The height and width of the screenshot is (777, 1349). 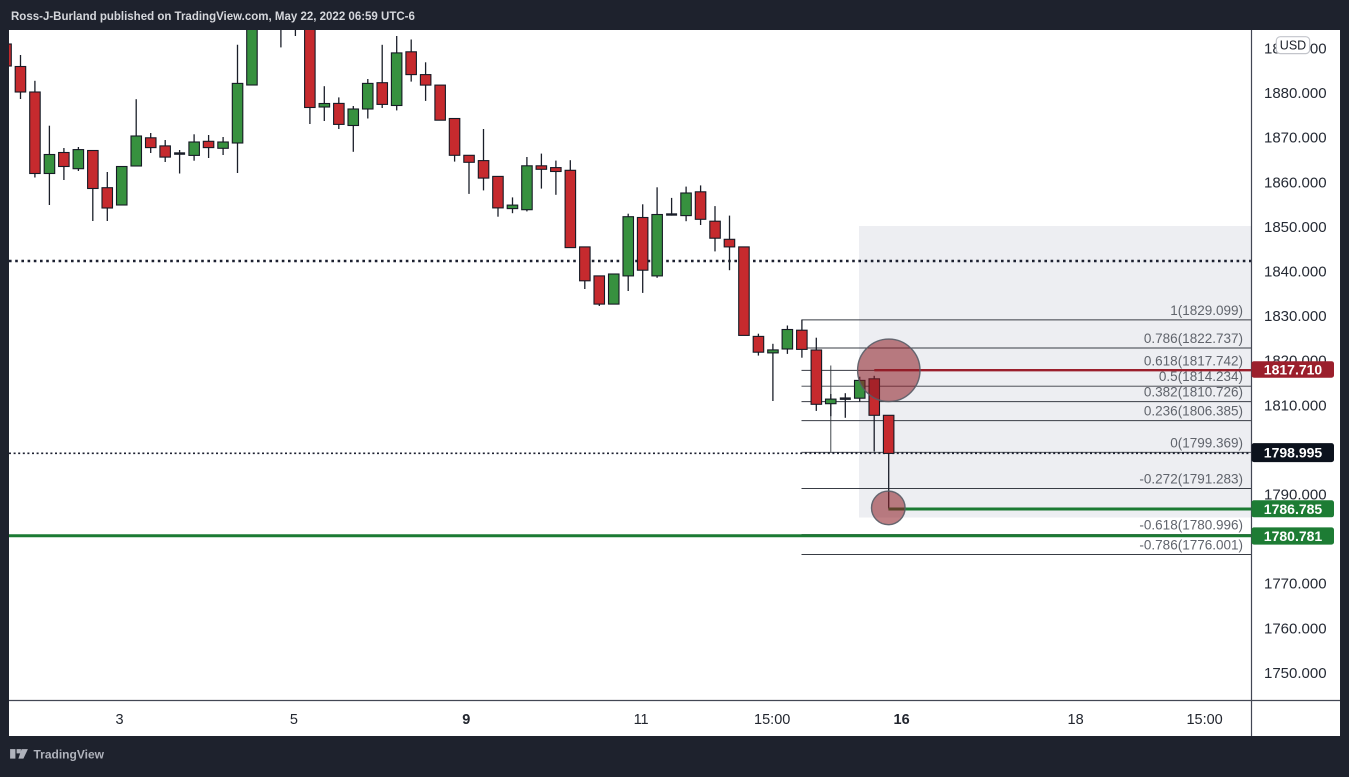 I want to click on svg-text: 1780.781, so click(x=1293, y=536).